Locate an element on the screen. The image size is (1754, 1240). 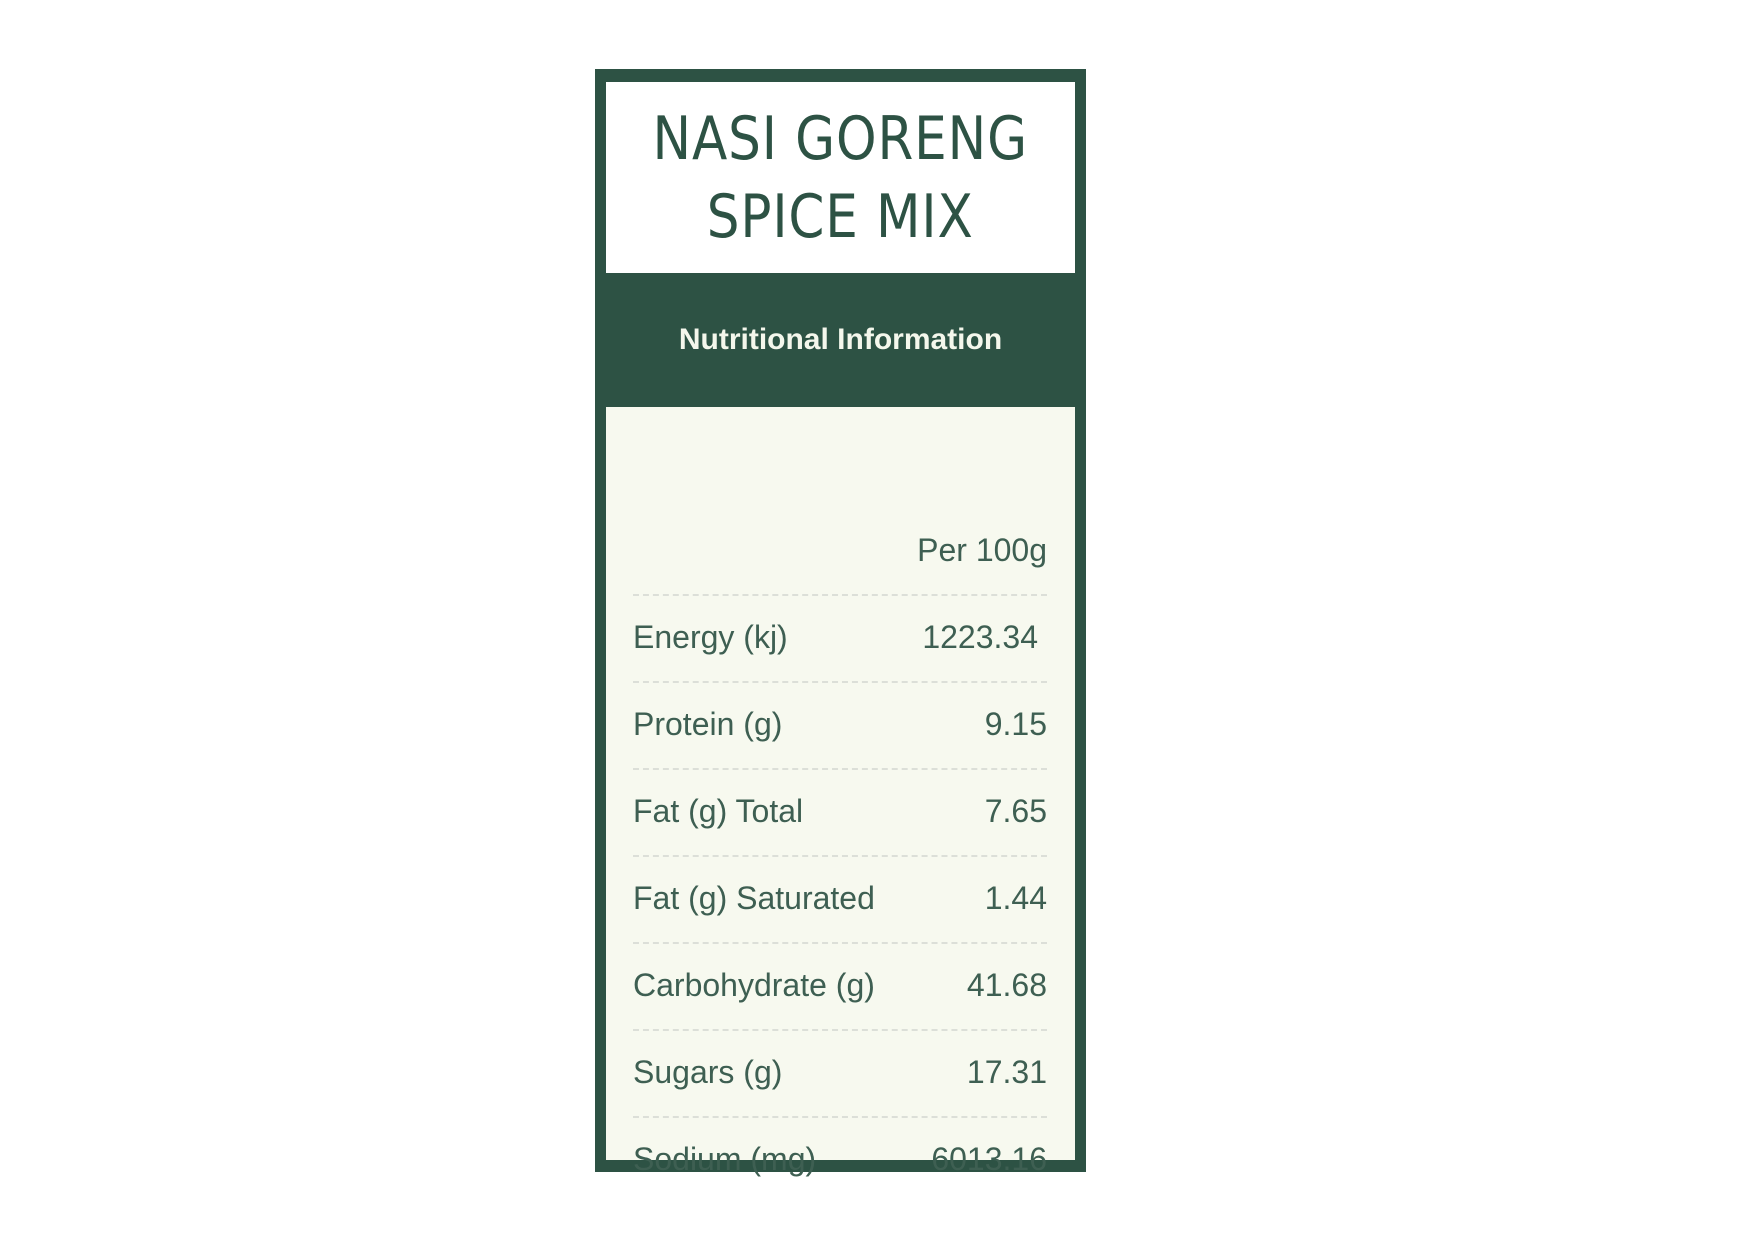
row-value: 1223.34 is located at coordinates (980, 637).